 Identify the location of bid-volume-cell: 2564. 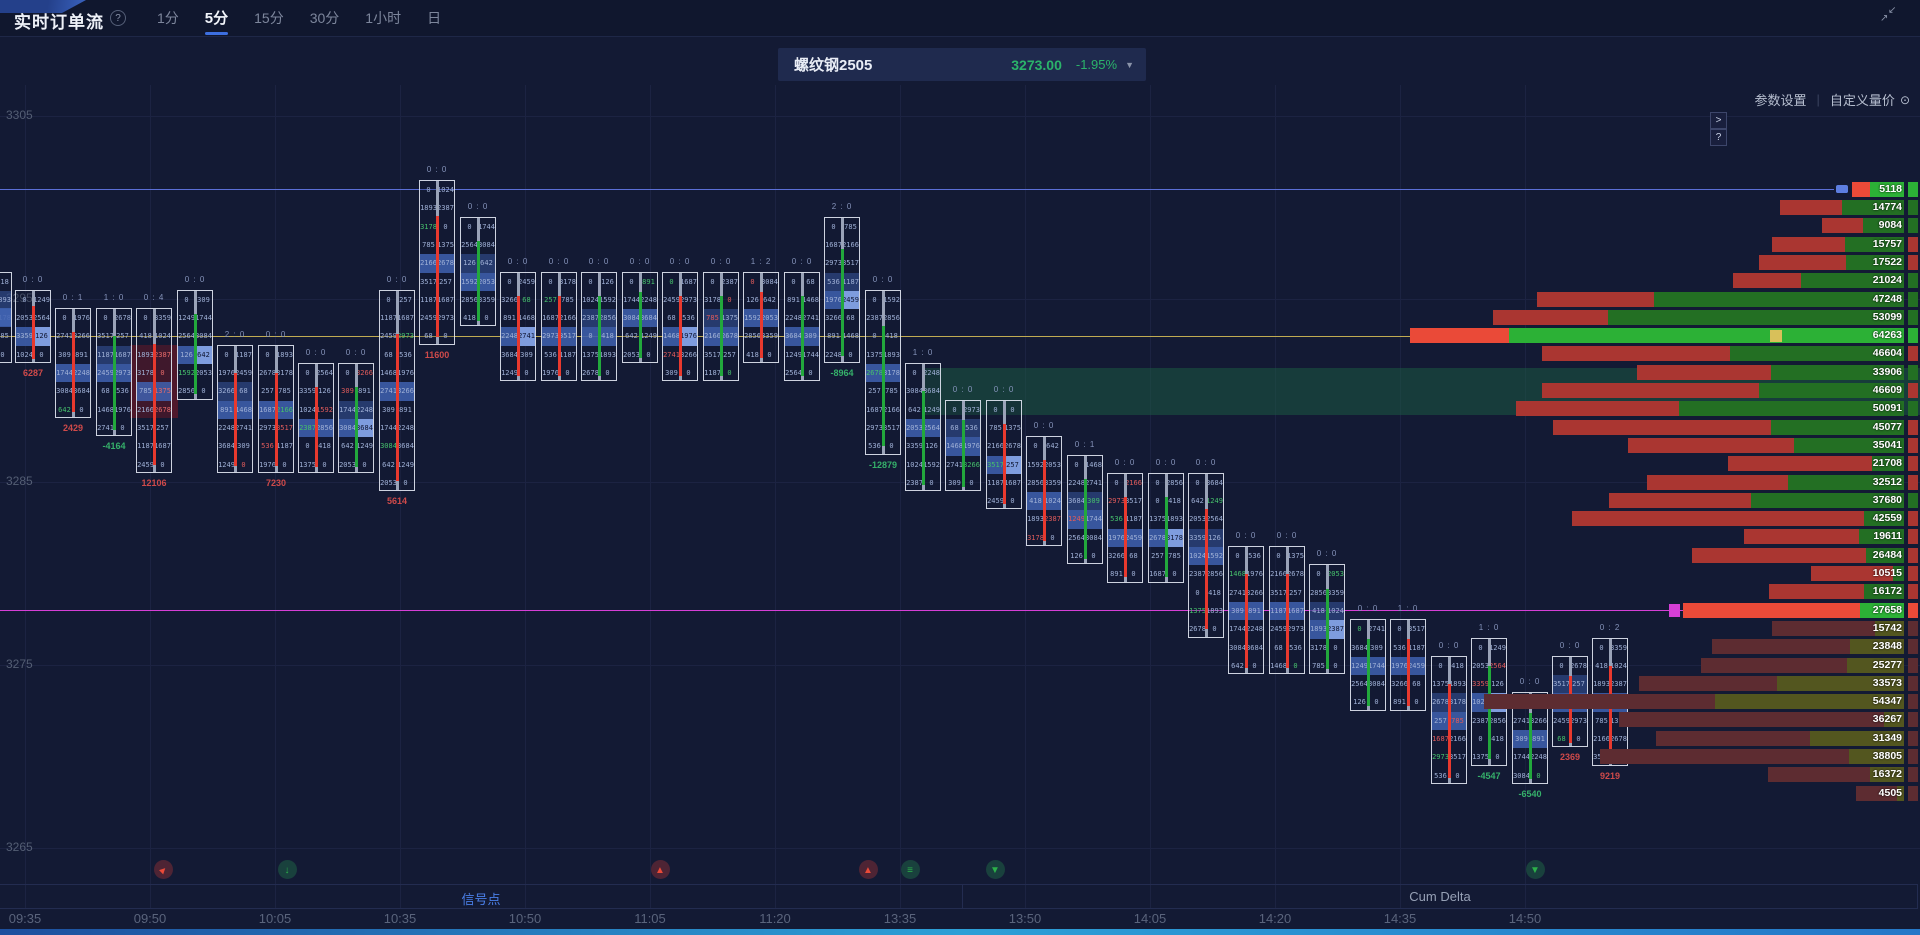
(1359, 684).